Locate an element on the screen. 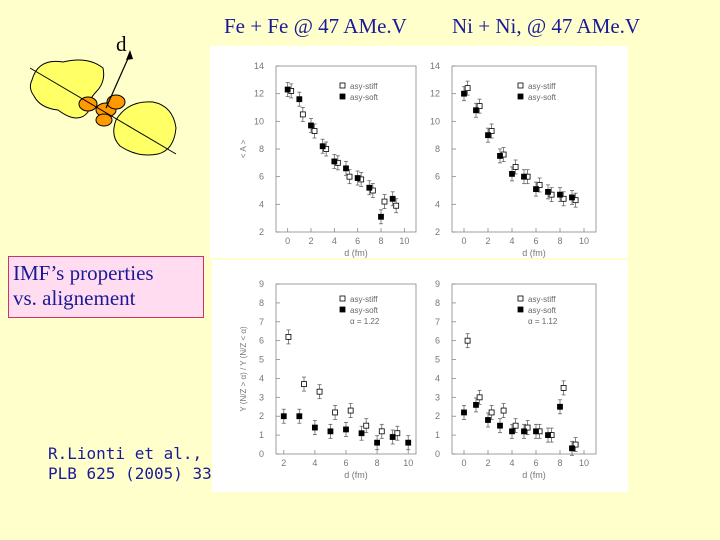 The width and height of the screenshot is (720, 540). legend-entry: α = 1.12 is located at coordinates (543, 321).